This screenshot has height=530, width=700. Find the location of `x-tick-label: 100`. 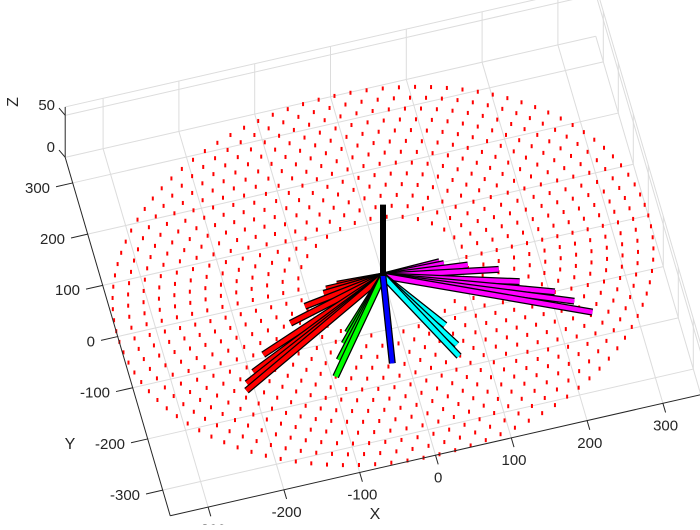

x-tick-label: 100 is located at coordinates (513, 460).